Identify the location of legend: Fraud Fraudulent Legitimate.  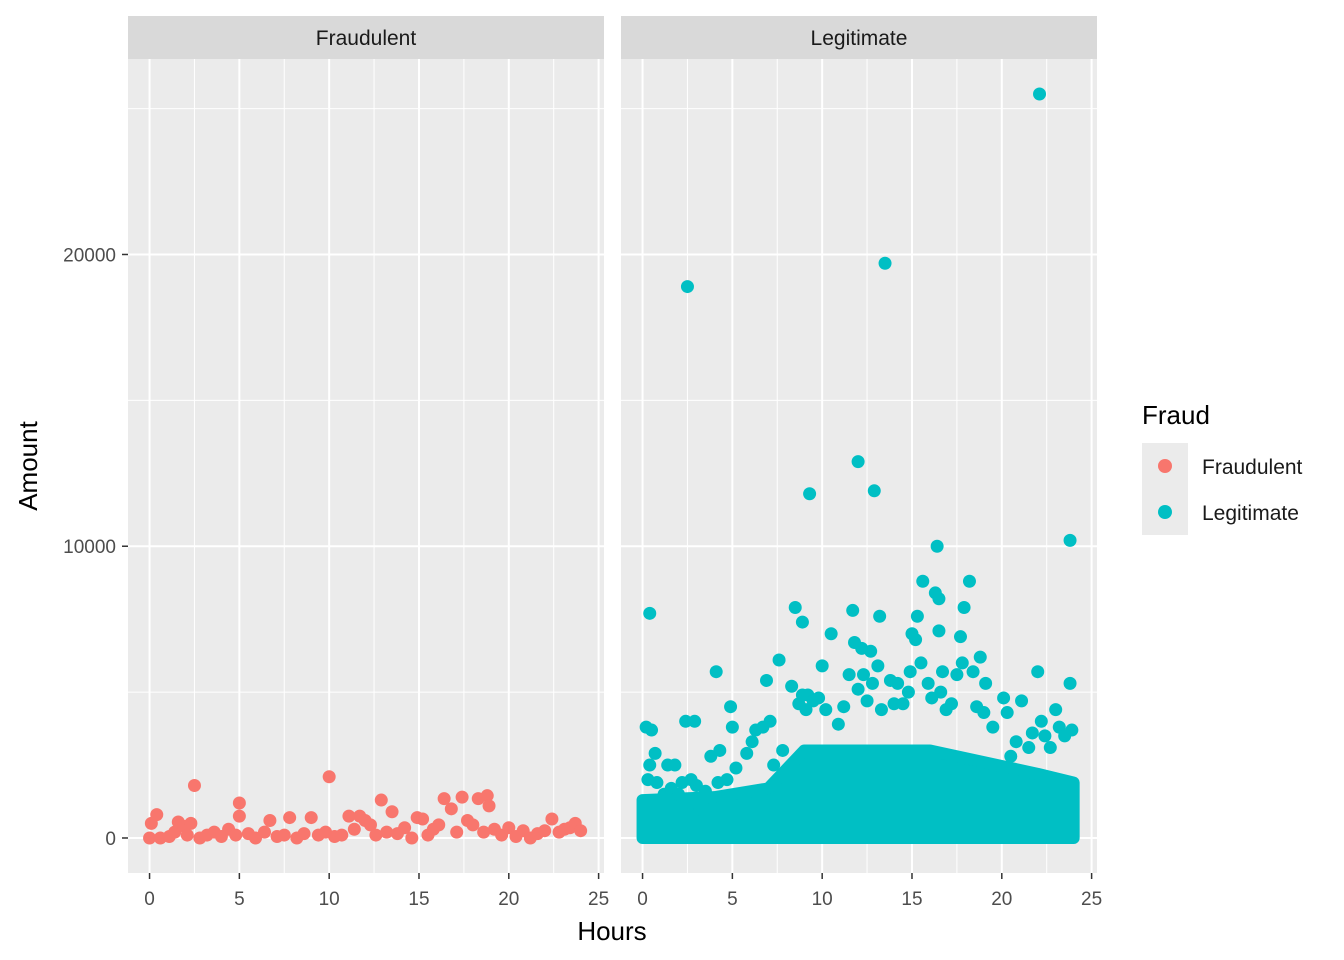
(1222, 467).